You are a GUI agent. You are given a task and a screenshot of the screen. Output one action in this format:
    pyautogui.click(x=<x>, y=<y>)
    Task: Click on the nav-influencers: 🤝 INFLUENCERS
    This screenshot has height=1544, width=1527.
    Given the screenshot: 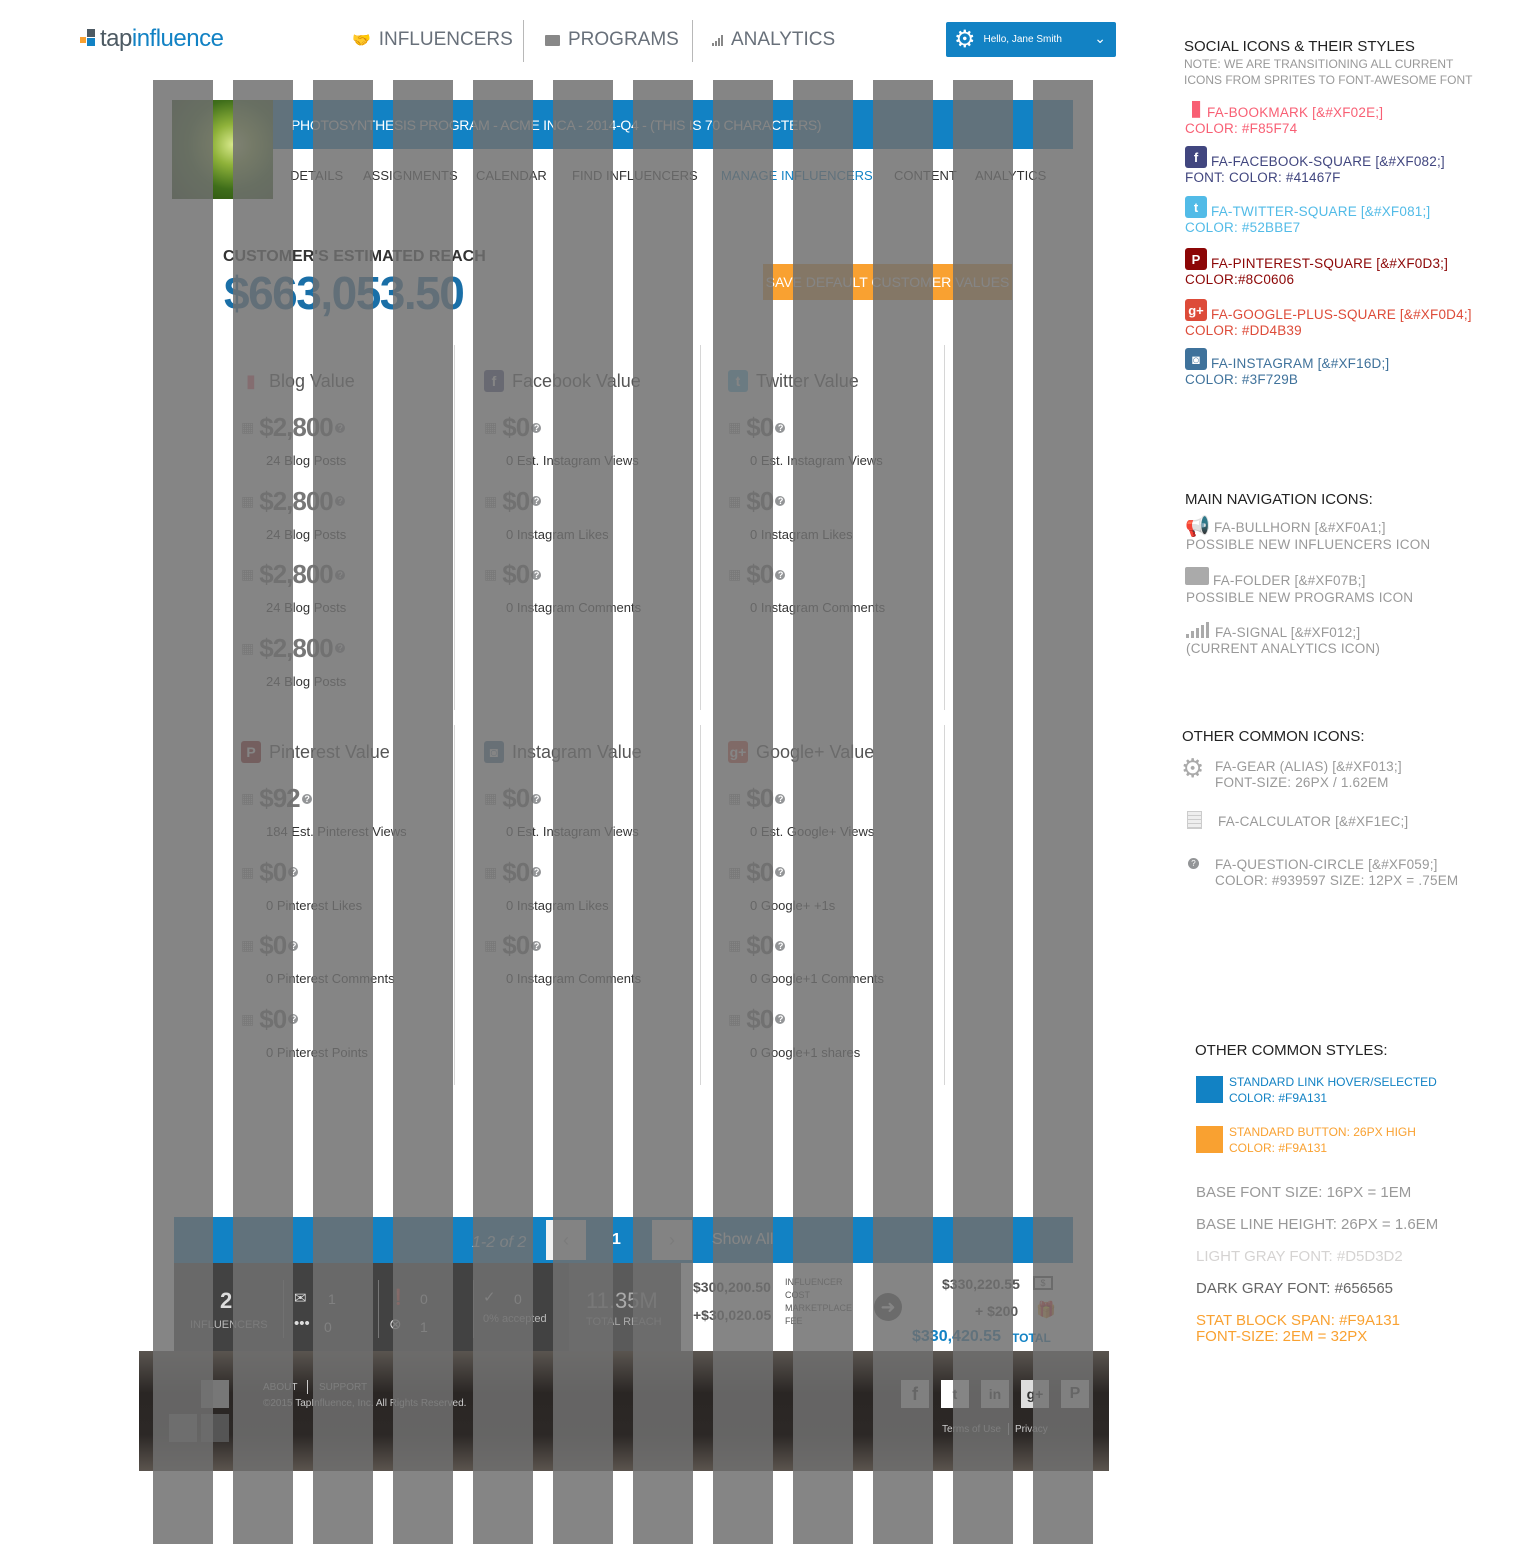 What is the action you would take?
    pyautogui.click(x=432, y=40)
    